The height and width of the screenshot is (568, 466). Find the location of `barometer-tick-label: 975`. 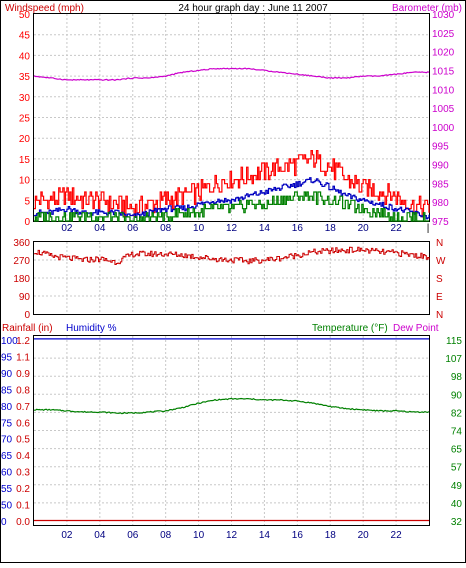

barometer-tick-label: 975 is located at coordinates (440, 222).